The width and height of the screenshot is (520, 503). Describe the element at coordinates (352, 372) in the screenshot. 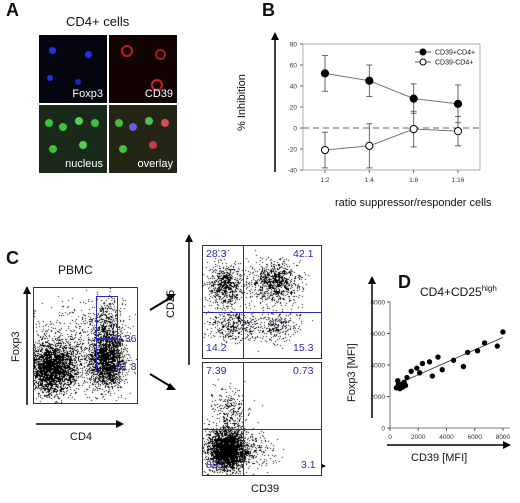

I see `scatter-y-label: Foxp3 [MFI]` at that location.